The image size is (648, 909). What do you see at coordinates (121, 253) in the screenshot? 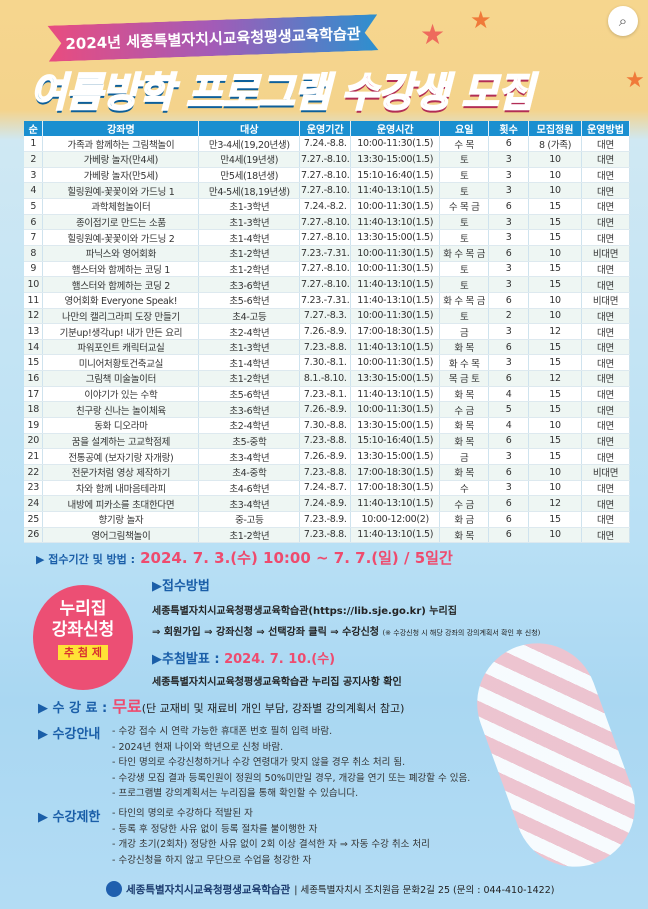
I see `table-cell: 파닉스와 영어회화` at bounding box center [121, 253].